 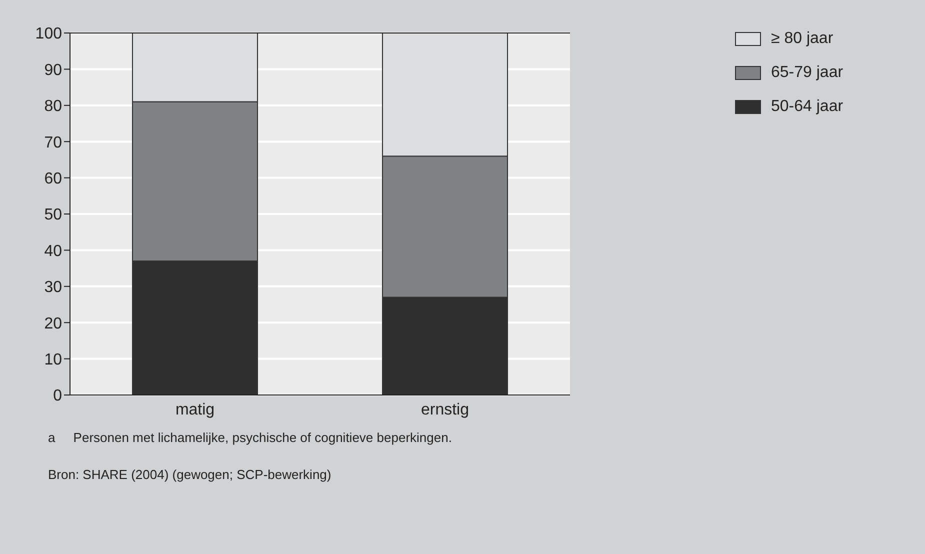 What do you see at coordinates (445, 409) in the screenshot?
I see `x-tick-label: ernstig` at bounding box center [445, 409].